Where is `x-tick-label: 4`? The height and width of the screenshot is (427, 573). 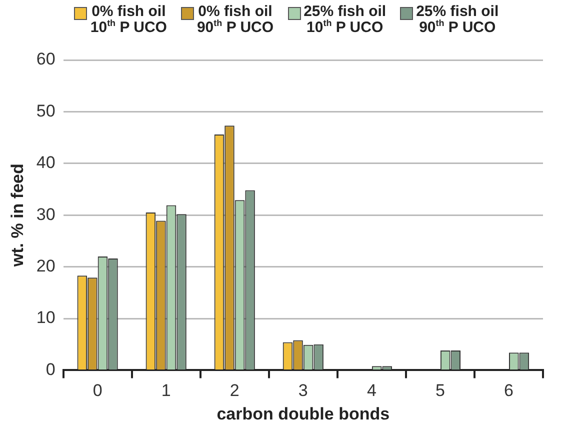
x-tick-label: 4 is located at coordinates (371, 390).